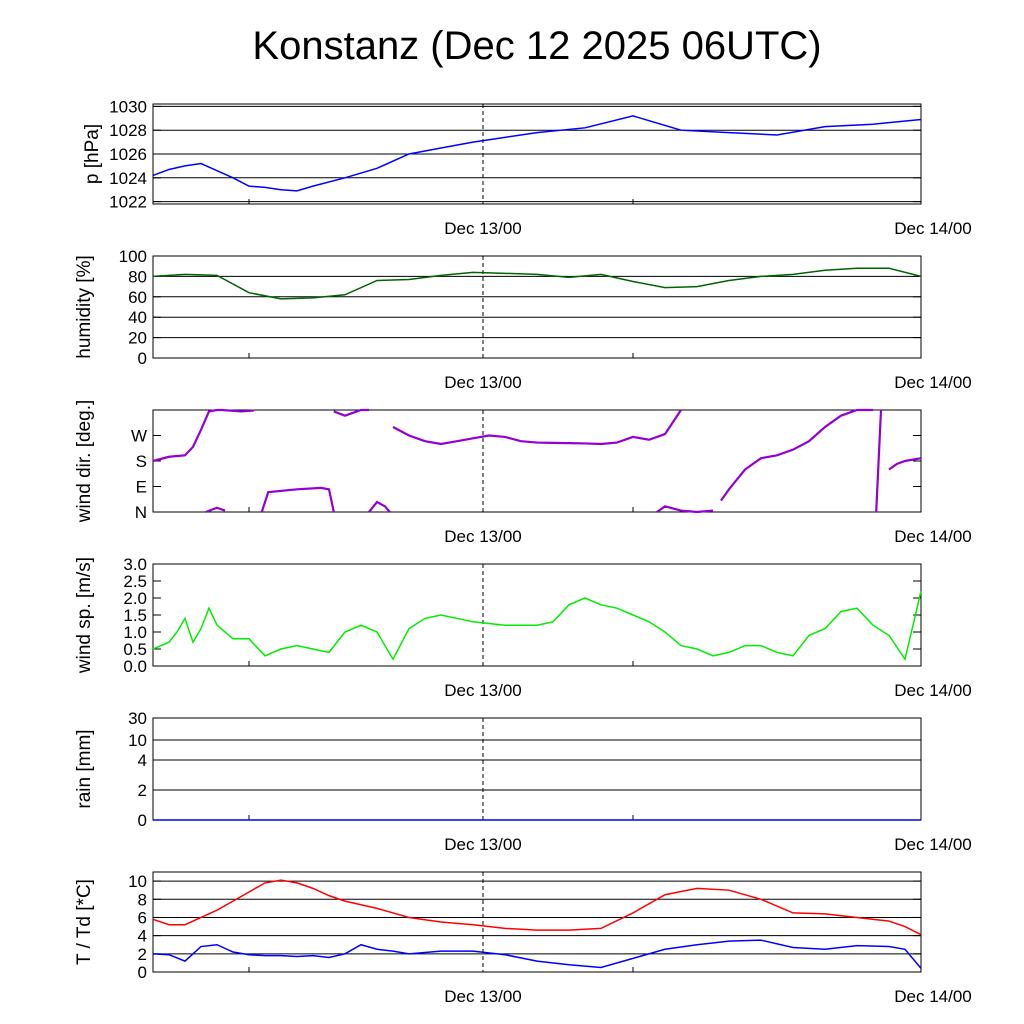 The height and width of the screenshot is (1024, 1024). I want to click on y-tick-label: 1030, so click(128, 106).